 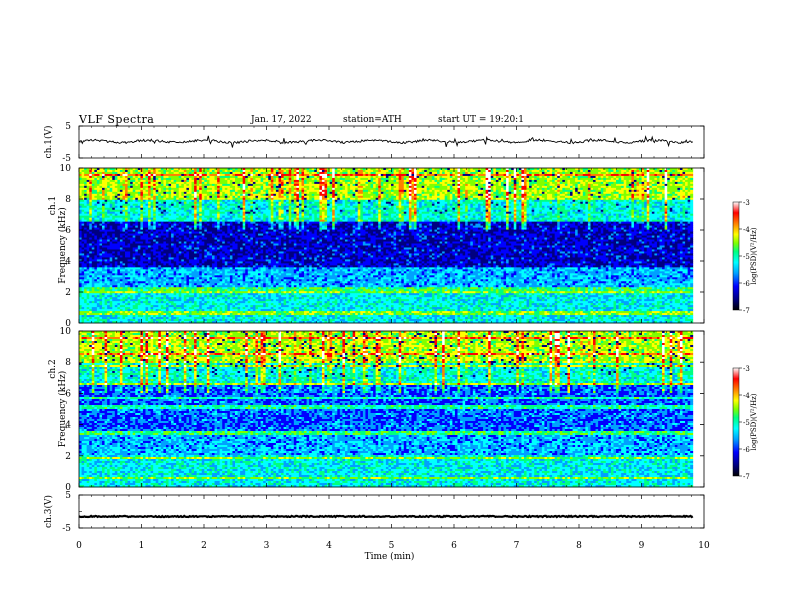 I want to click on x-tick-label: 1, so click(x=142, y=546).